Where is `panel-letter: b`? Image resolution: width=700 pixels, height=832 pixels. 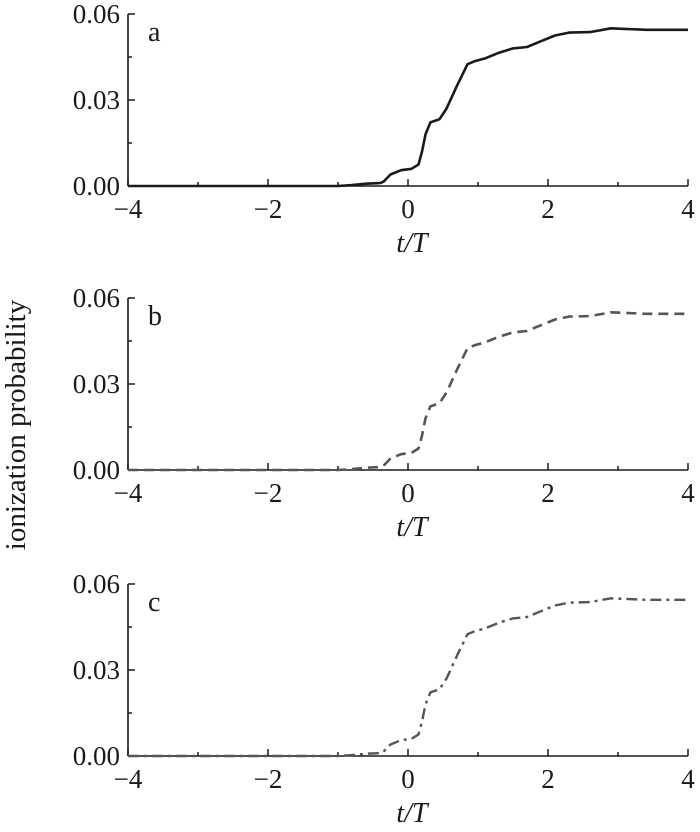
panel-letter: b is located at coordinates (155, 316).